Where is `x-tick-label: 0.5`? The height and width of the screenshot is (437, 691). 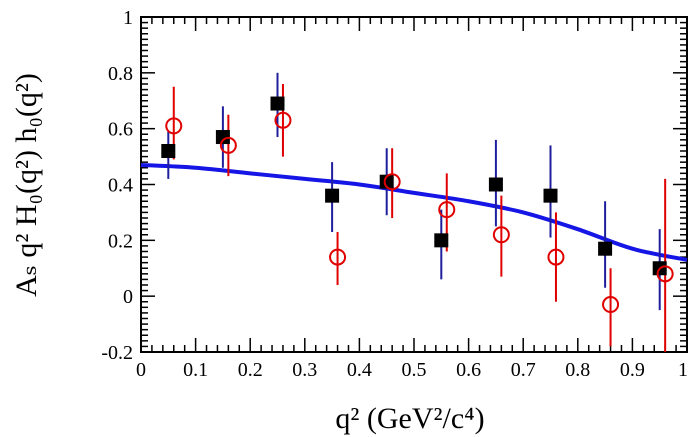 x-tick-label: 0.5 is located at coordinates (414, 370).